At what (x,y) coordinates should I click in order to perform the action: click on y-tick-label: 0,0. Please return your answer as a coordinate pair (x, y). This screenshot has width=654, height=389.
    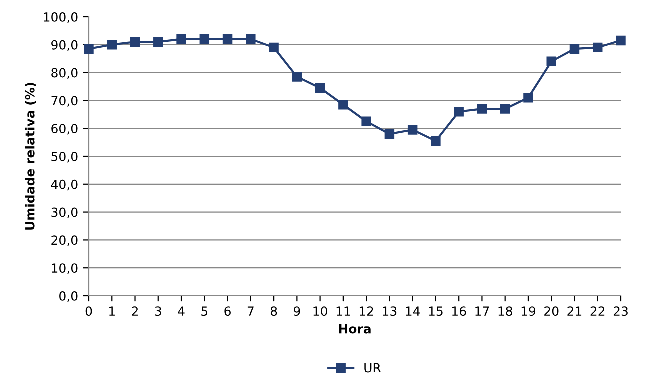
    Looking at the image, I should click on (69, 296).